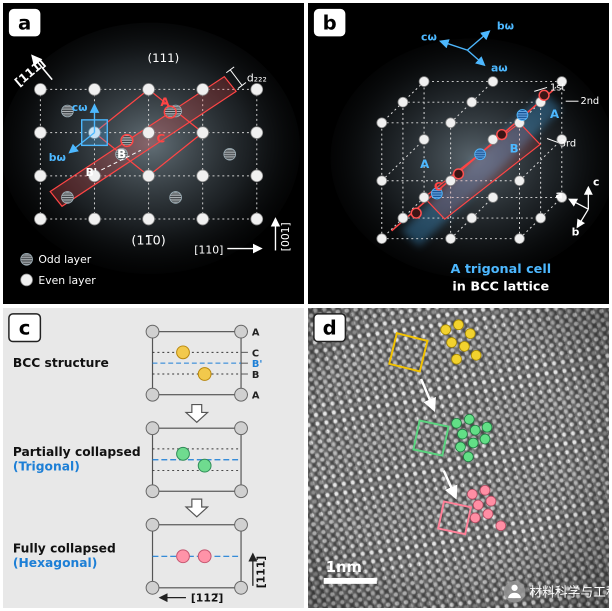  What do you see at coordinates (163, 58) in the screenshot?
I see `plane-111-label: (111)` at bounding box center [163, 58].